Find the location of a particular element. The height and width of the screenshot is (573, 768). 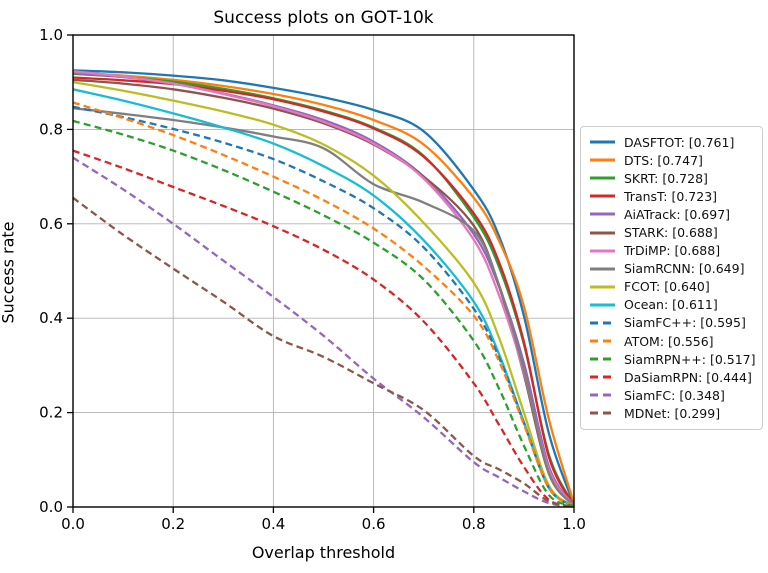

legend-swatch-SiamFC++ is located at coordinates (602, 323).